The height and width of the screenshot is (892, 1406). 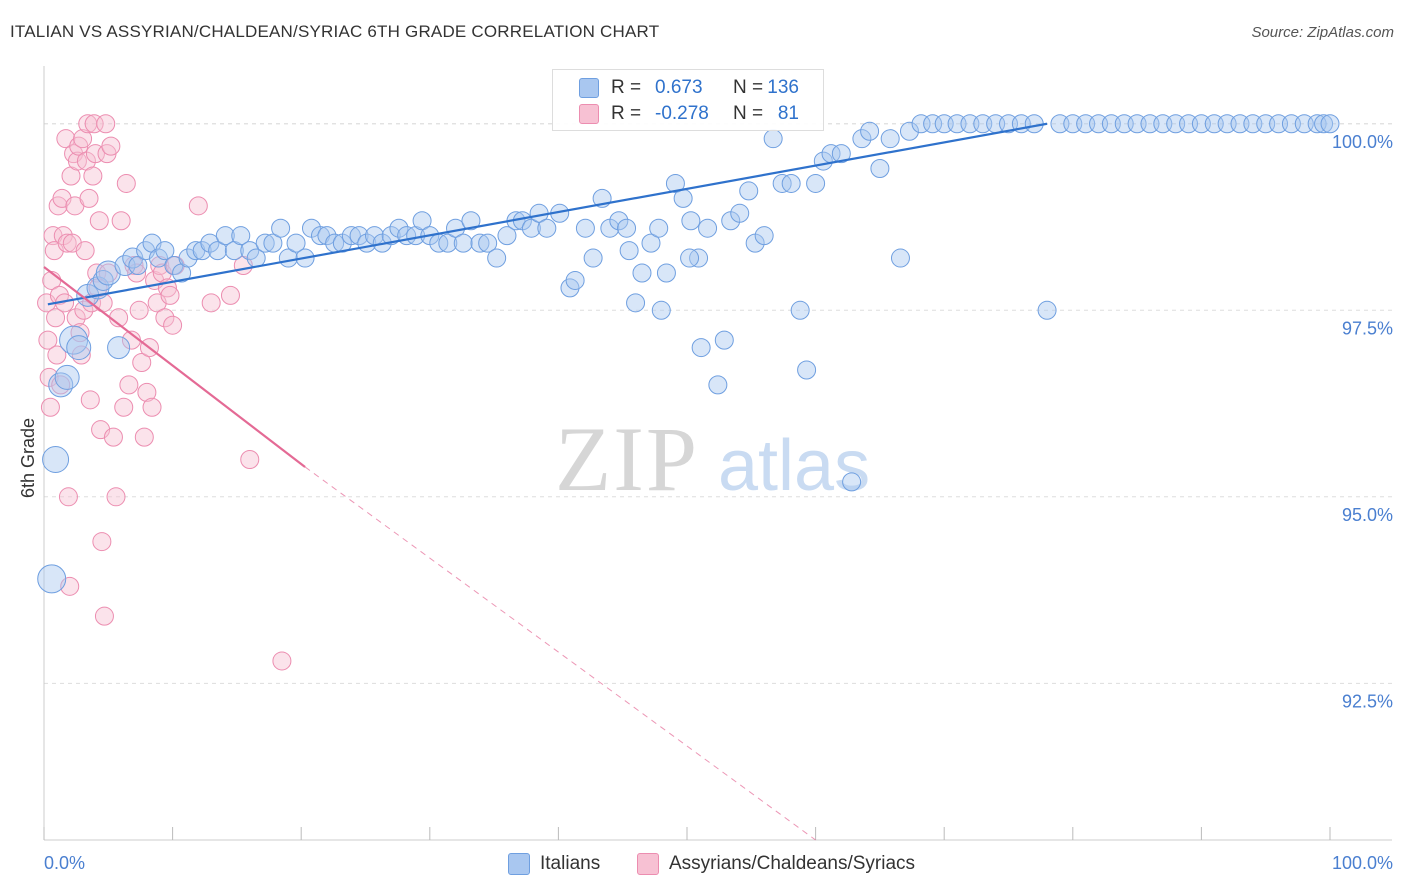 I want to click on y-tick-label: 92.5%, so click(x=1367, y=701).